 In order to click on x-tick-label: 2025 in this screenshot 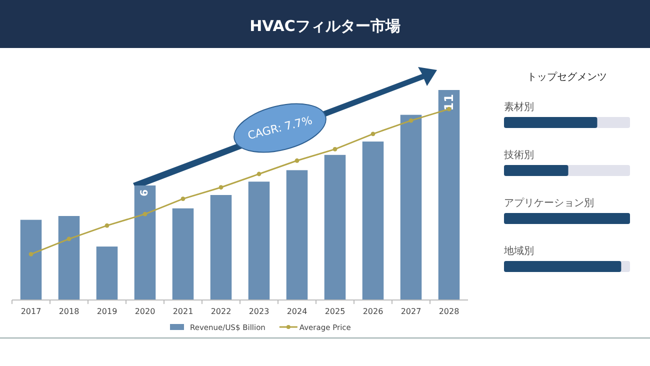, I will do `click(335, 311)`.